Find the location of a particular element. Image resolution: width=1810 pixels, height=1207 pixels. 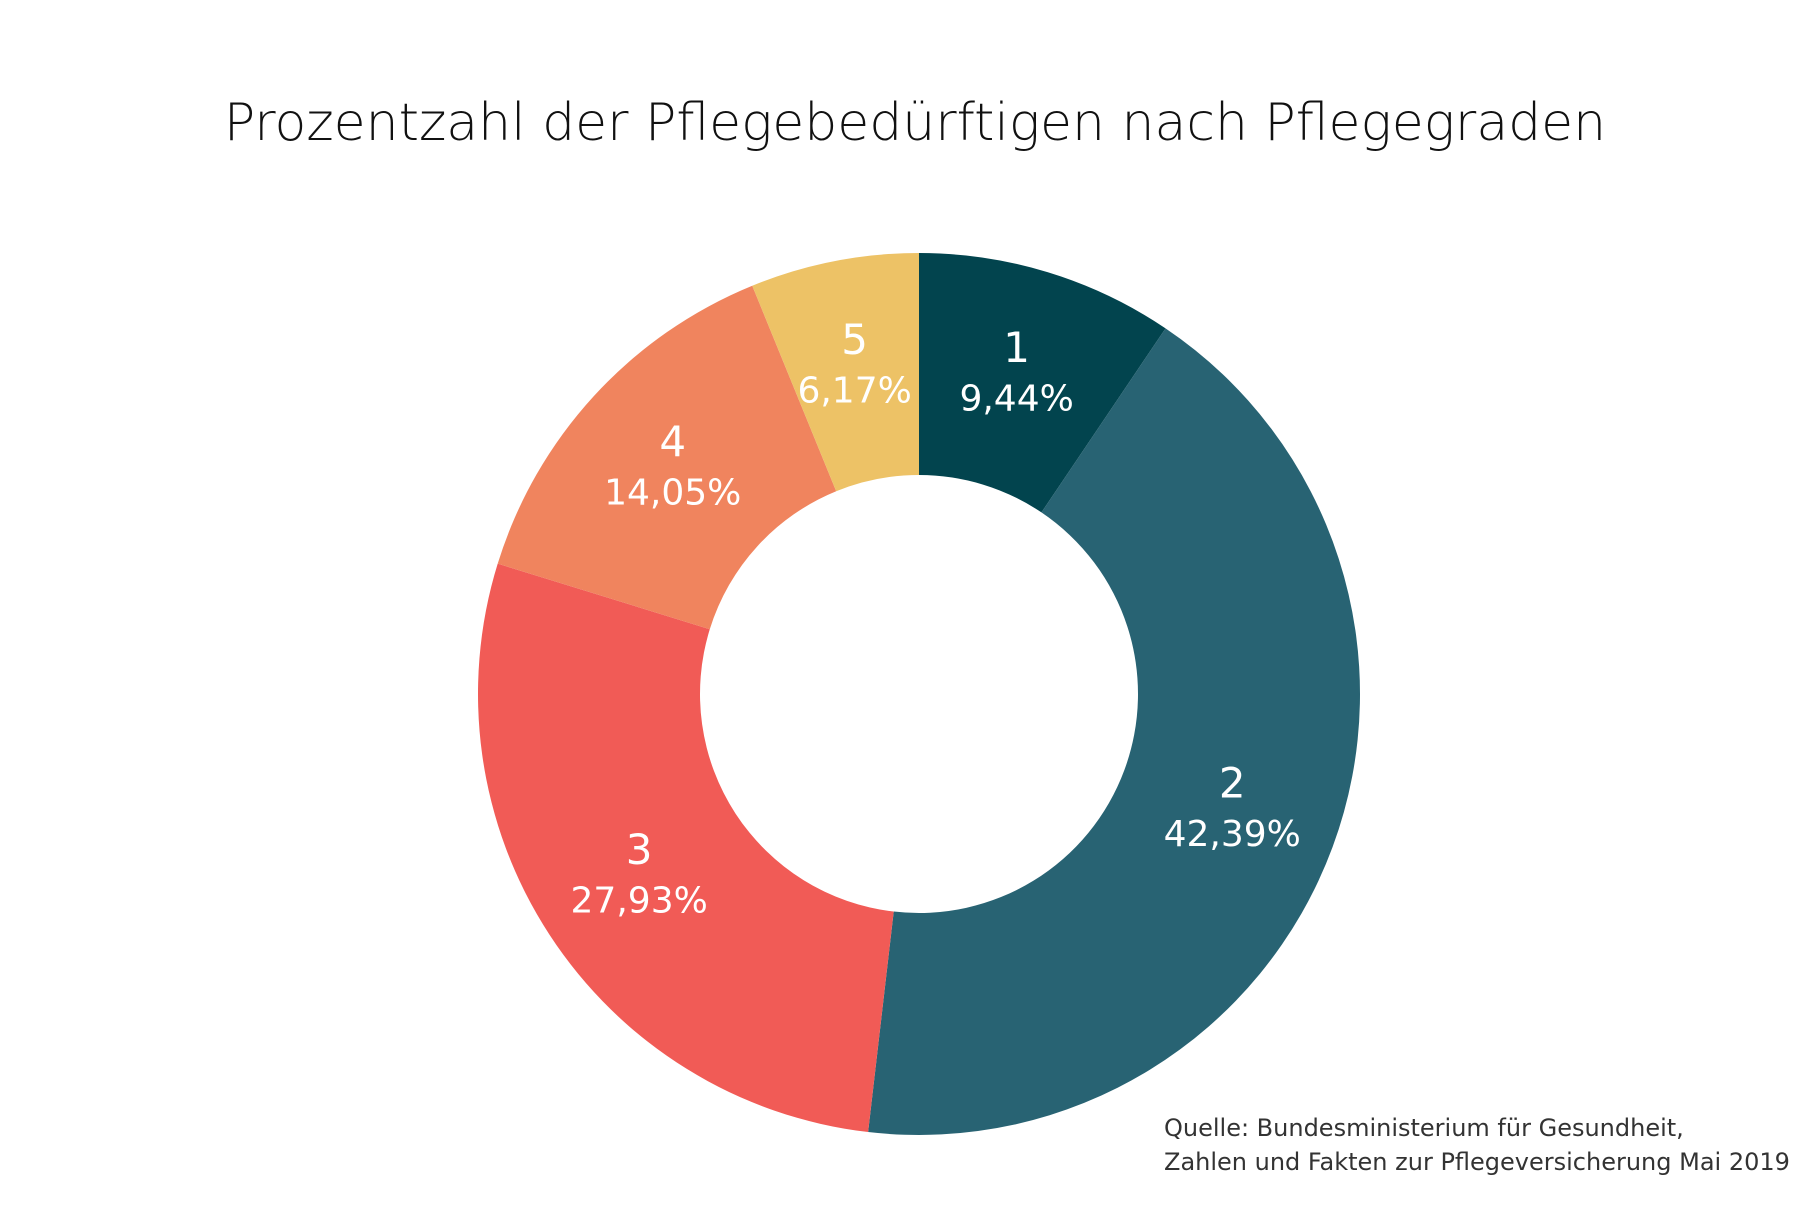

slice-value-label: 14,05% is located at coordinates (672, 492).